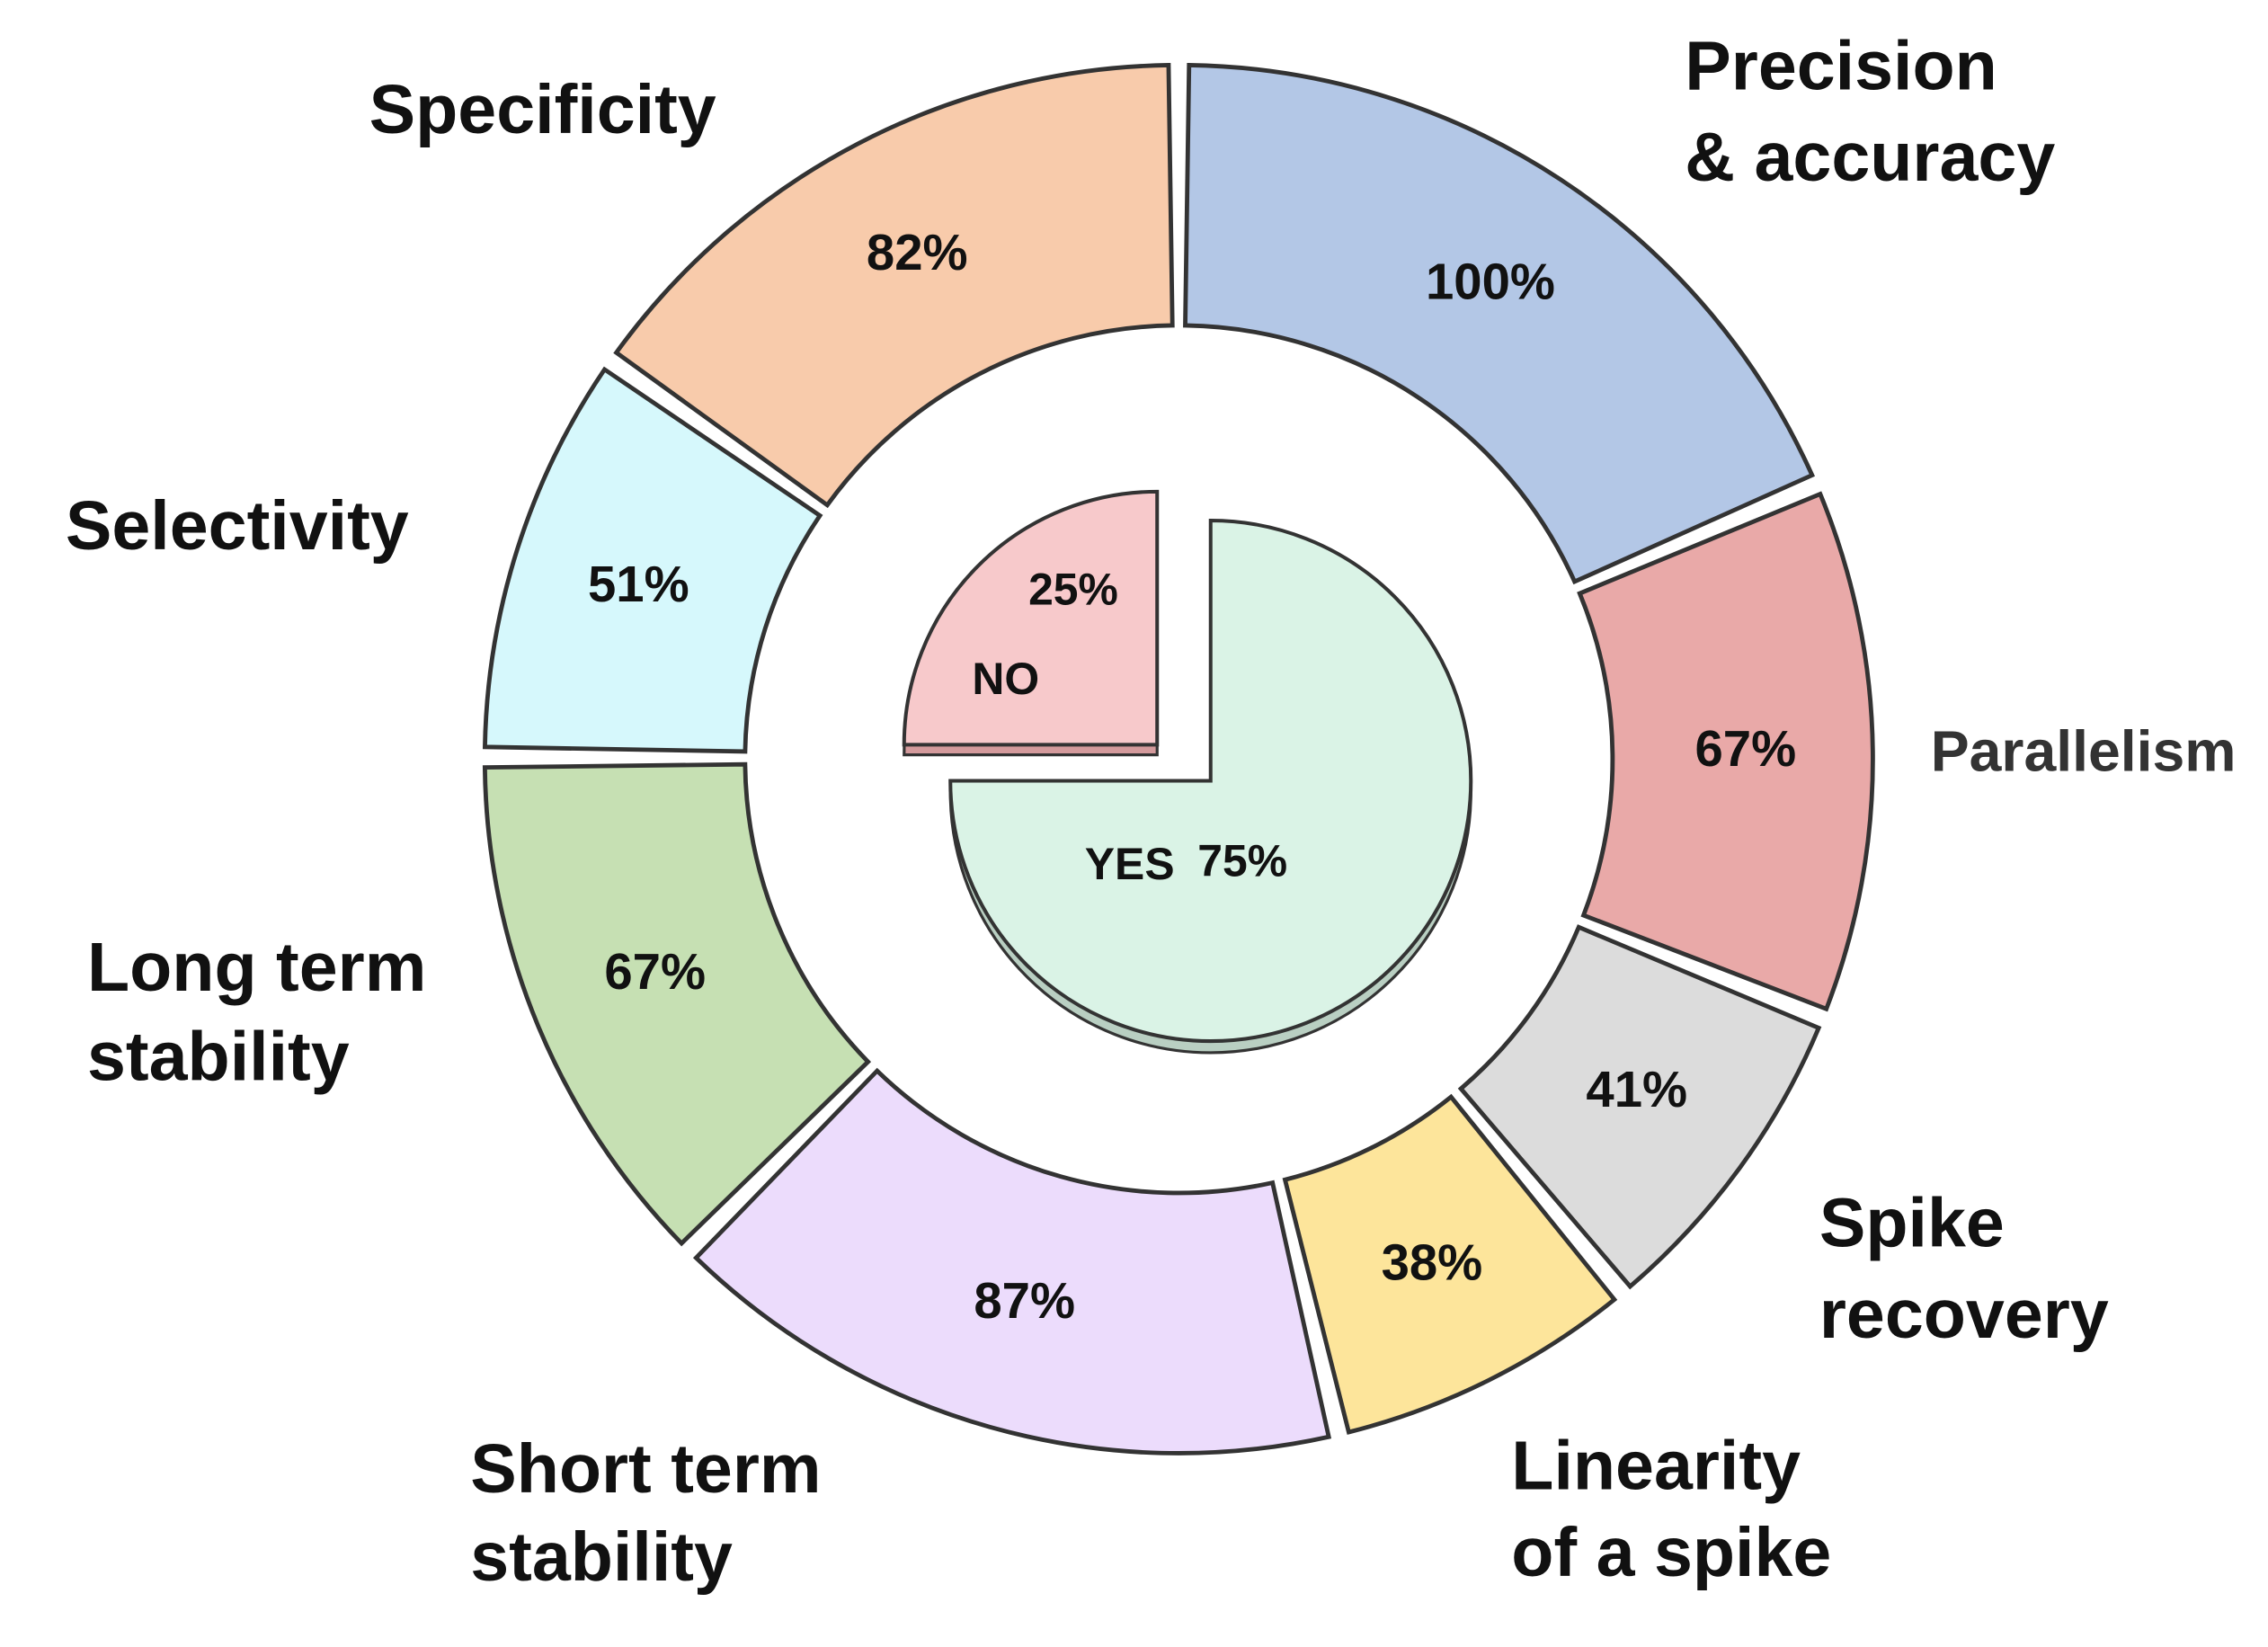 This screenshot has width=2268, height=1647. What do you see at coordinates (1031, 618) in the screenshot?
I see `no-slice` at bounding box center [1031, 618].